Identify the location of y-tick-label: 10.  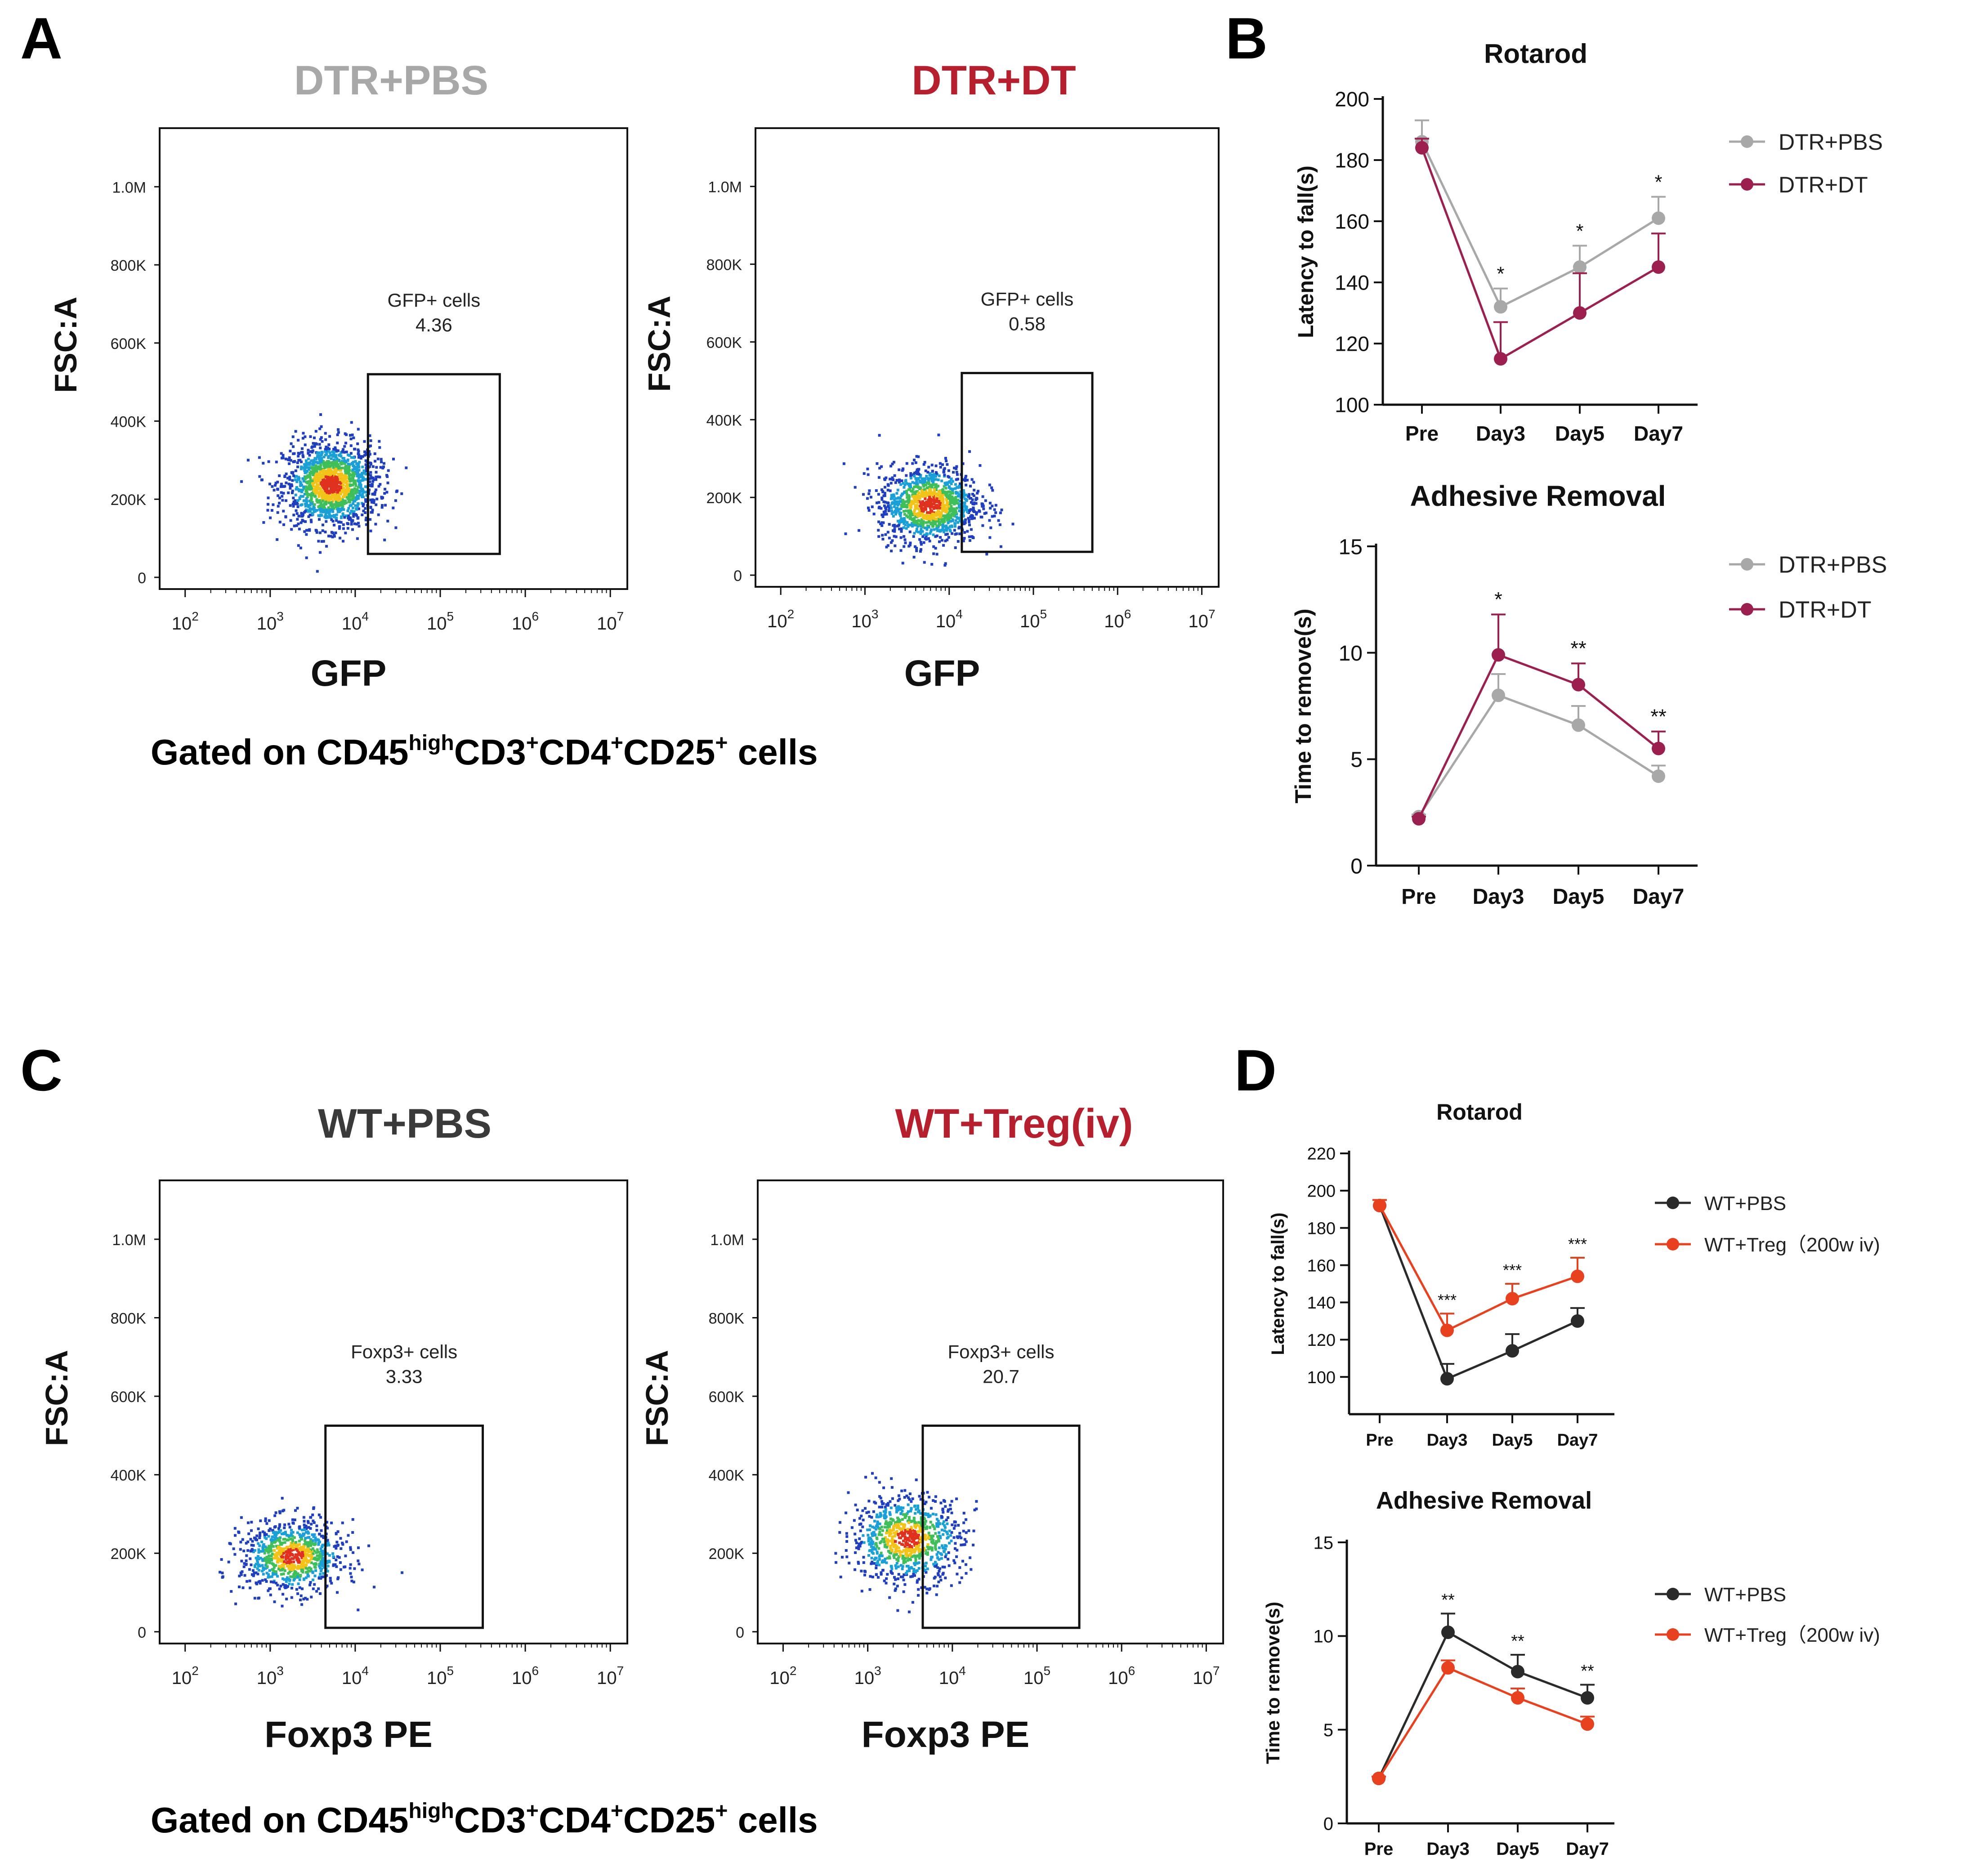
(1351, 654).